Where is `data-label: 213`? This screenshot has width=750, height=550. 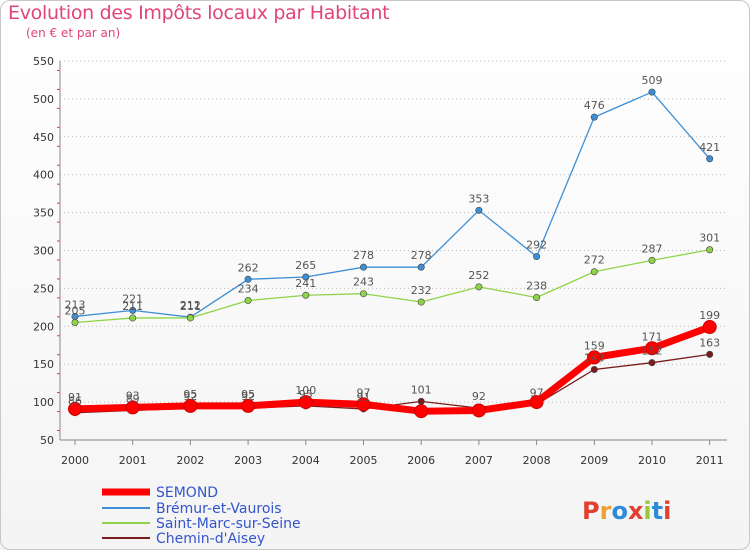
data-label: 213 is located at coordinates (75, 304).